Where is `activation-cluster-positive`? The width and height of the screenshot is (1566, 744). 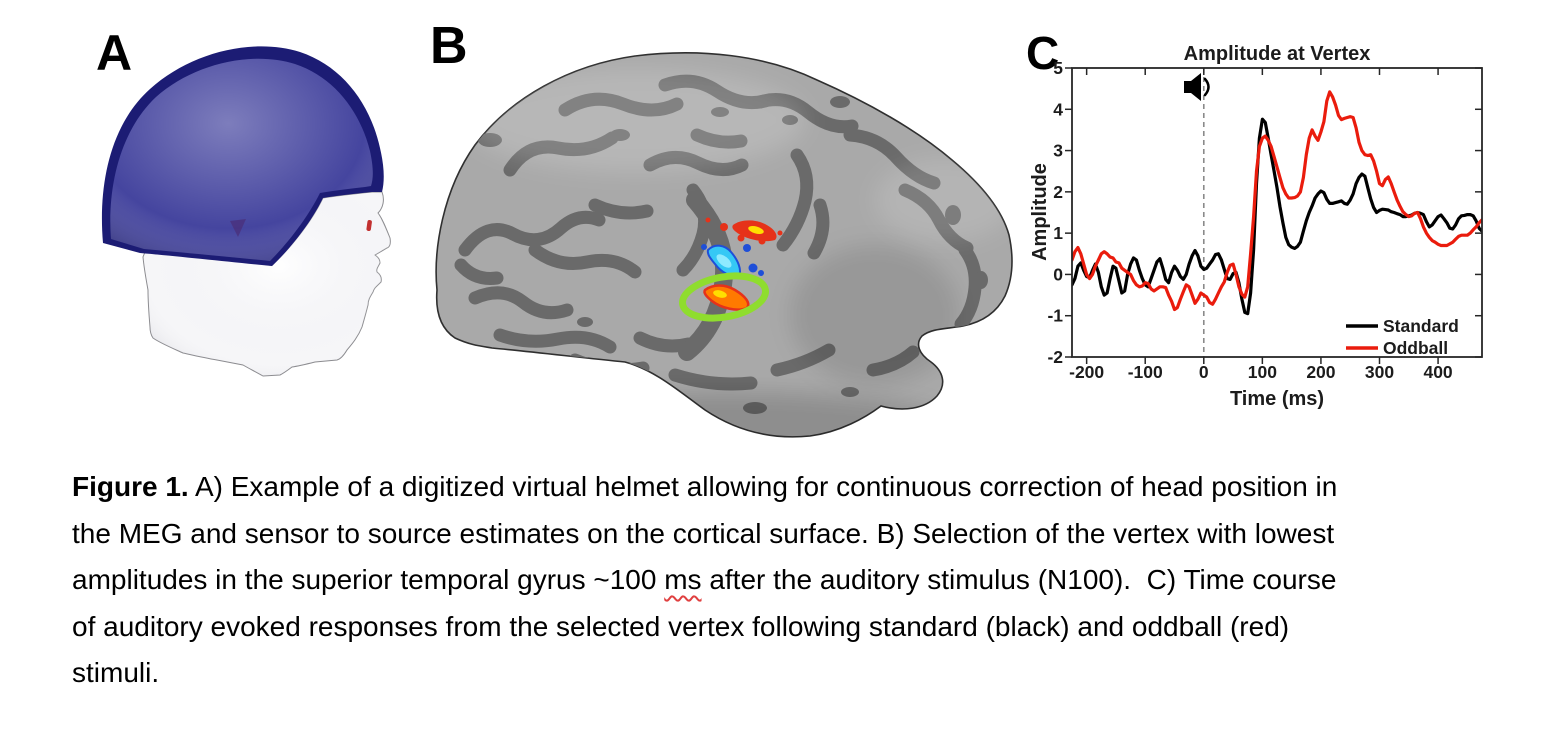
activation-cluster-positive is located at coordinates (744, 231).